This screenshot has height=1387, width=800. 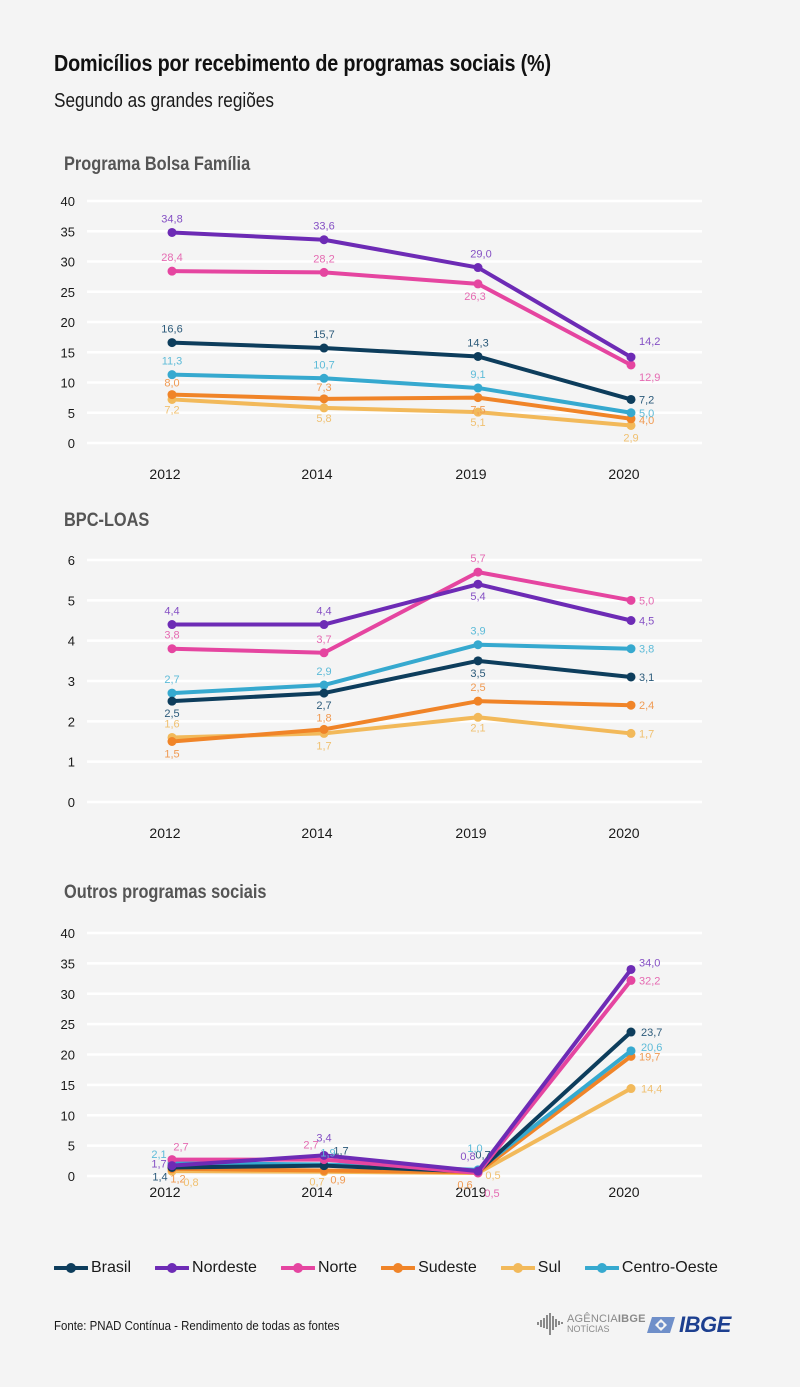 I want to click on data-label: 0,8, so click(x=190, y=1183).